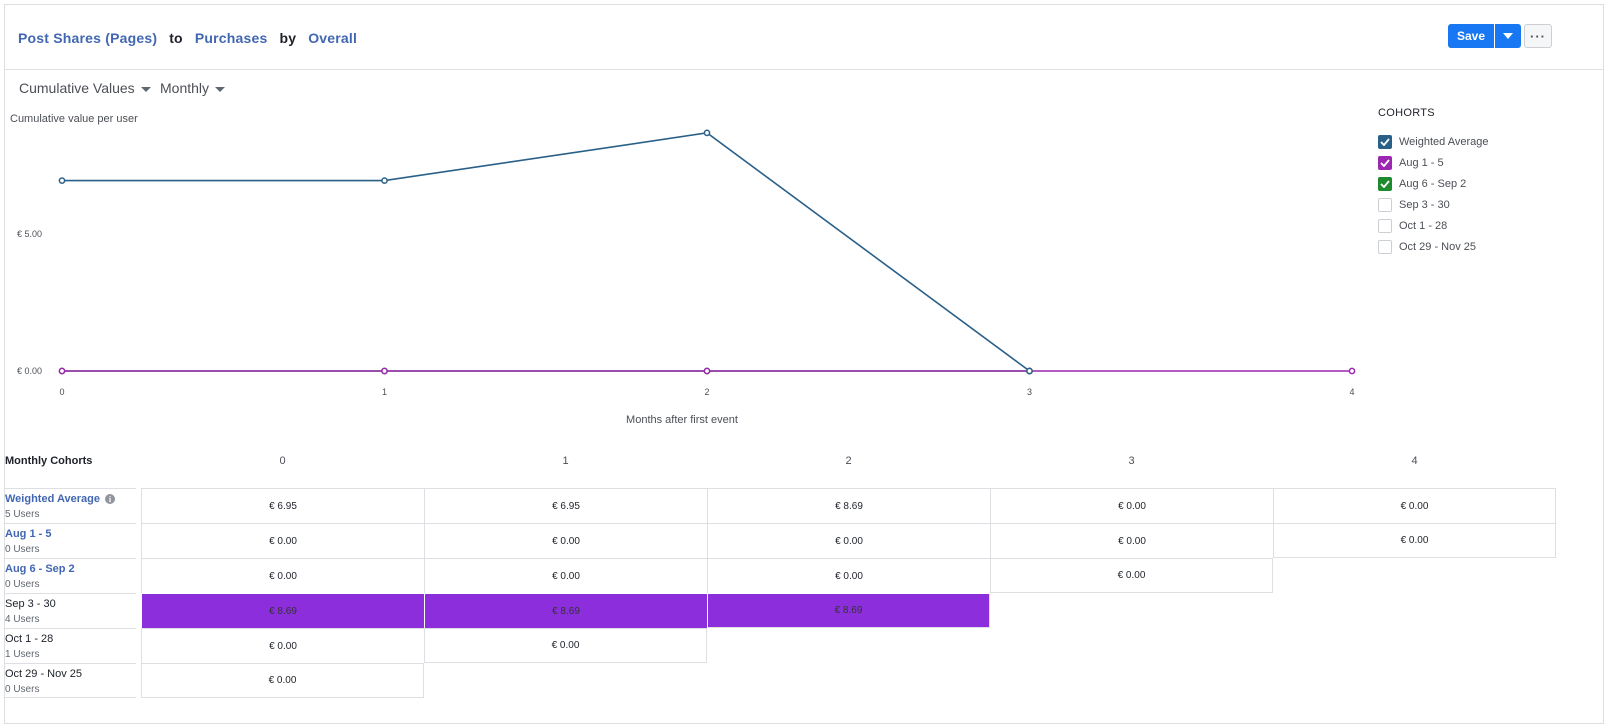 This screenshot has width=1609, height=726. I want to click on x-tick-label: 4, so click(1351, 392).